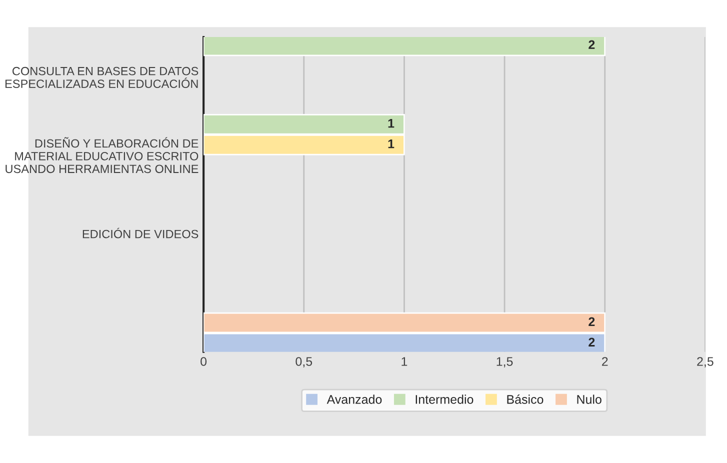  I want to click on legend-label: Avanzado, so click(354, 399).